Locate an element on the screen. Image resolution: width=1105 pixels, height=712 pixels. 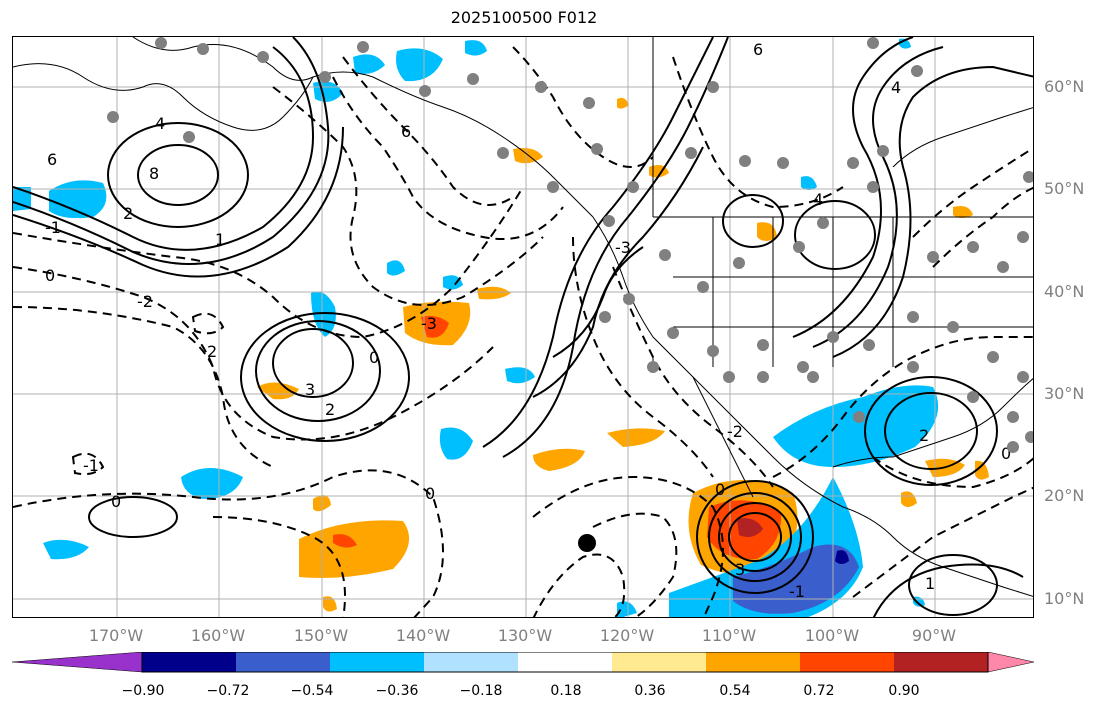
colorbar-tick-label: −0.18 is located at coordinates (481, 691).